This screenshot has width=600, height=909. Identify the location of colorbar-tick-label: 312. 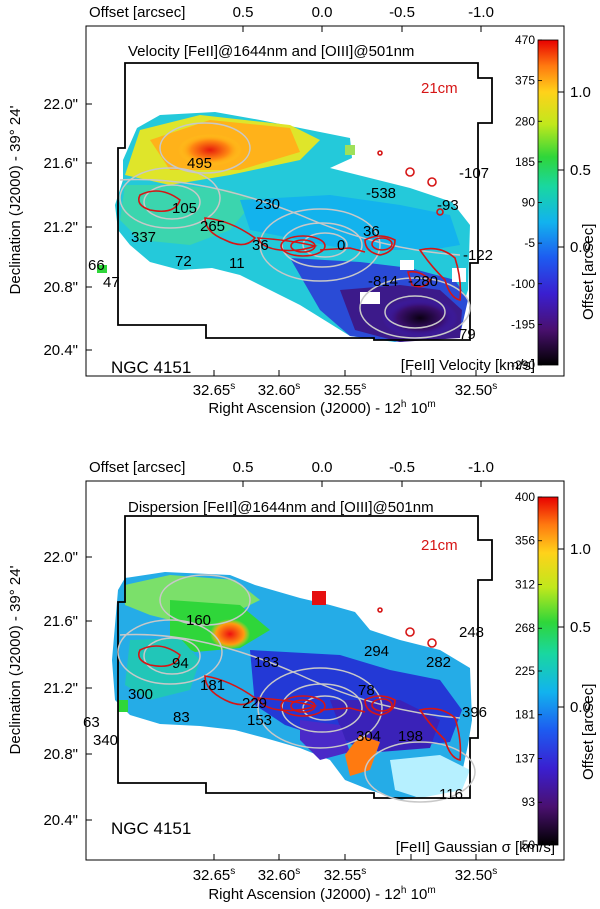
(525, 584).